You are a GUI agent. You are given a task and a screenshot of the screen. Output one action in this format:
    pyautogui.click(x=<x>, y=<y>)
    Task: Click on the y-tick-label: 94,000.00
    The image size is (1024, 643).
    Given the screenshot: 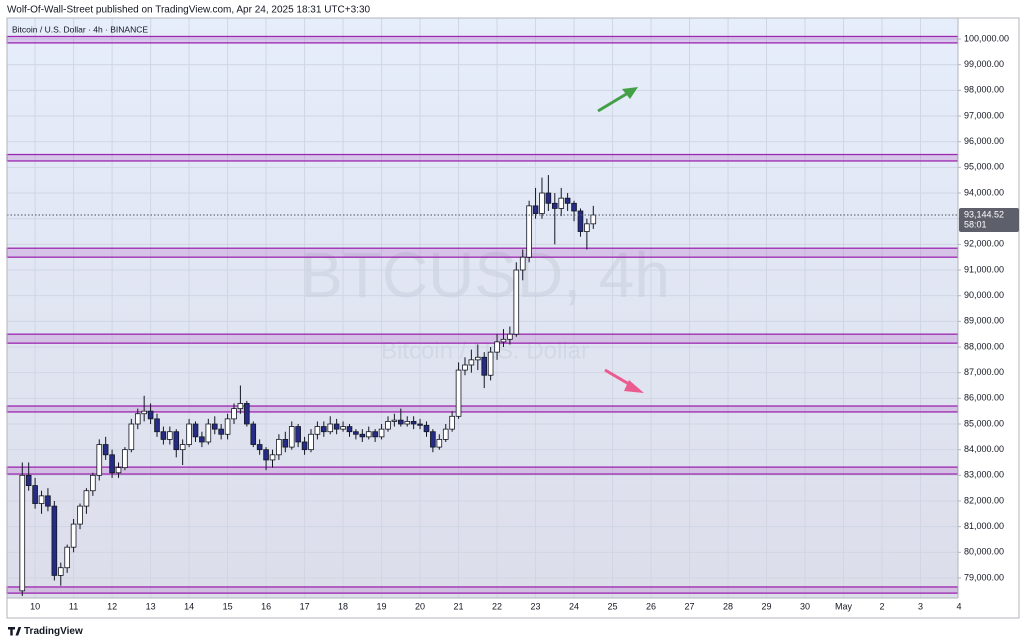 What is the action you would take?
    pyautogui.click(x=984, y=192)
    